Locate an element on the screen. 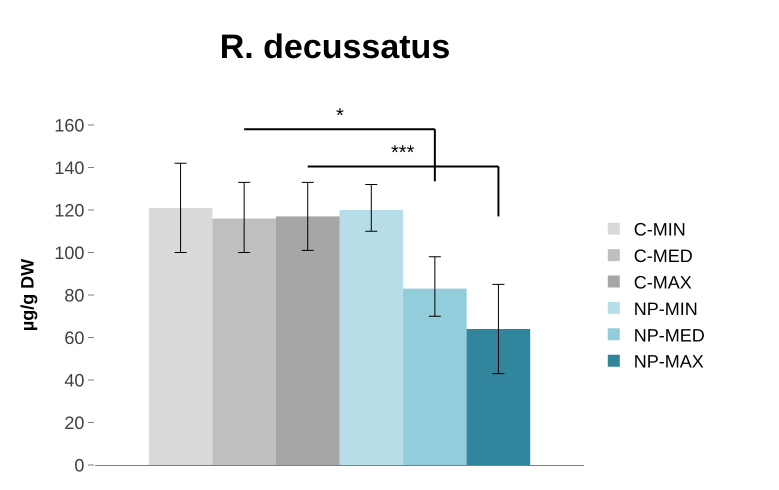  legend-label: C-MED is located at coordinates (663, 256).